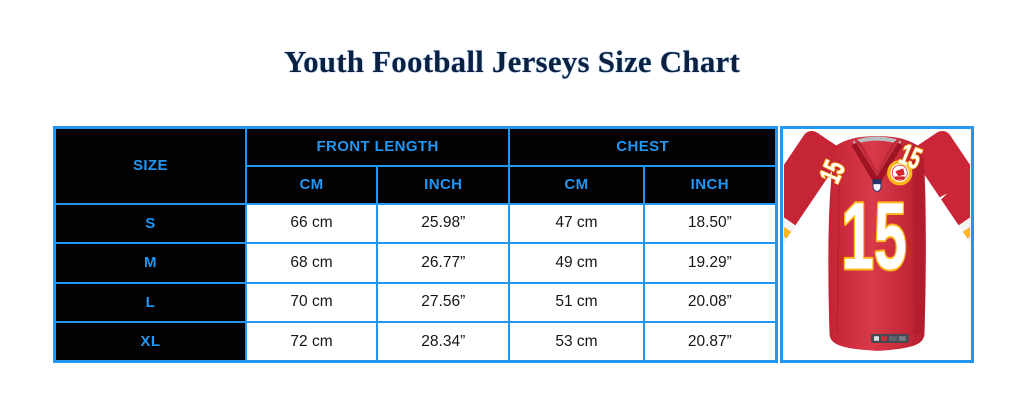 Image resolution: width=1024 pixels, height=418 pixels. Describe the element at coordinates (643, 146) in the screenshot. I see `column-header-chest: CHEST` at that location.